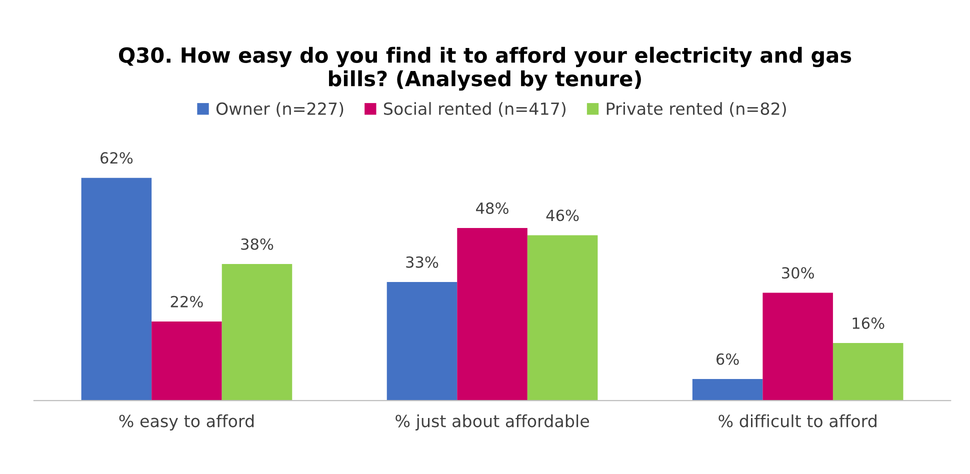 The width and height of the screenshot is (970, 474). I want to click on data-label: 22%, so click(186, 302).